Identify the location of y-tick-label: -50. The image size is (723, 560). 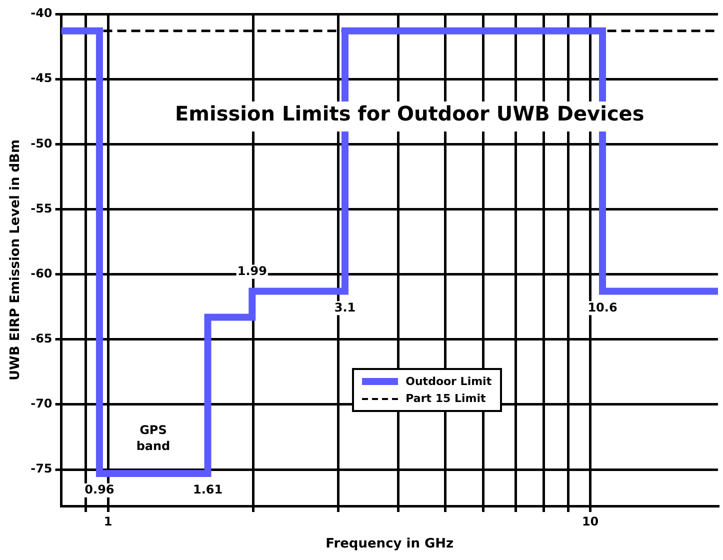
(41, 143).